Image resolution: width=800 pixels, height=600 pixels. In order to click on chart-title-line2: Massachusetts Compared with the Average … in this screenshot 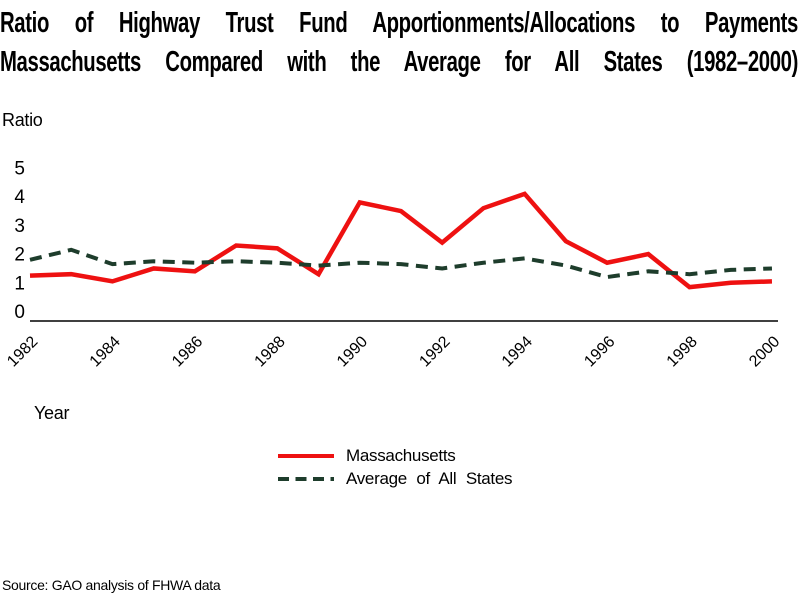, I will do `click(399, 62)`.